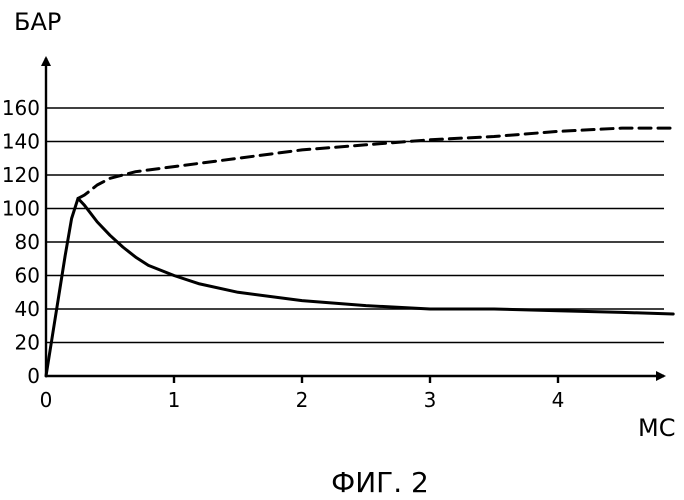 The image size is (684, 500). Describe the element at coordinates (33, 376) in the screenshot. I see `y-tick-label: 0` at that location.